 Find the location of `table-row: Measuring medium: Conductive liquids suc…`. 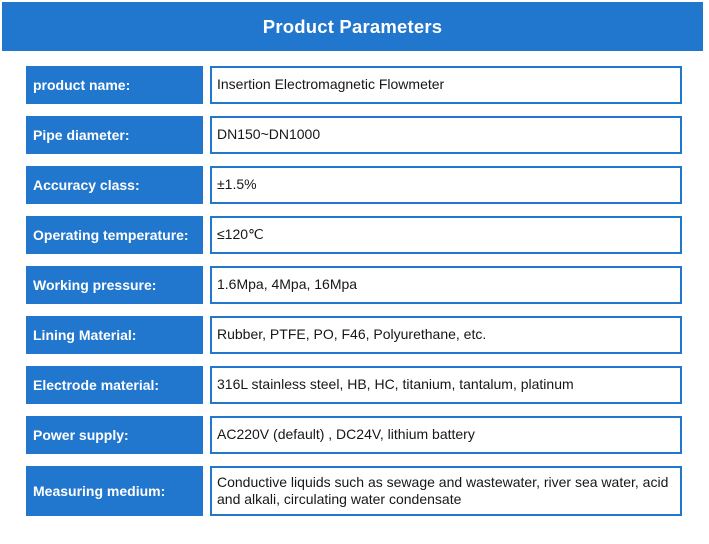

table-row: Measuring medium: Conductive liquids suc… is located at coordinates (354, 491).